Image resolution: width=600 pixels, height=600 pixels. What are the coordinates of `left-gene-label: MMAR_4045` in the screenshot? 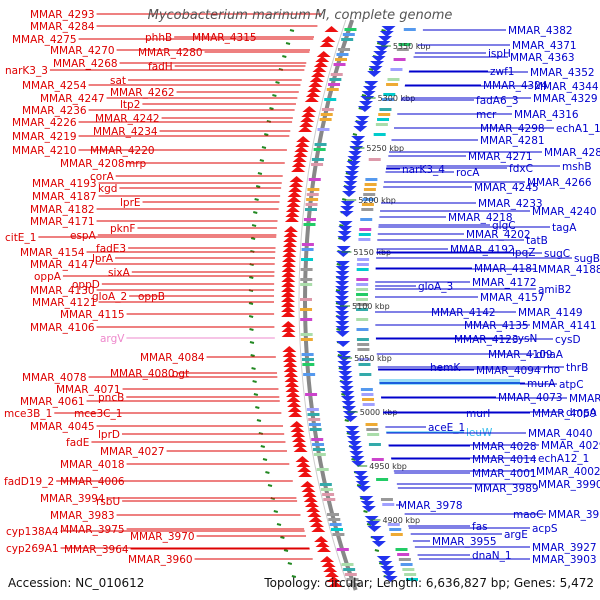 It's located at (62, 427).